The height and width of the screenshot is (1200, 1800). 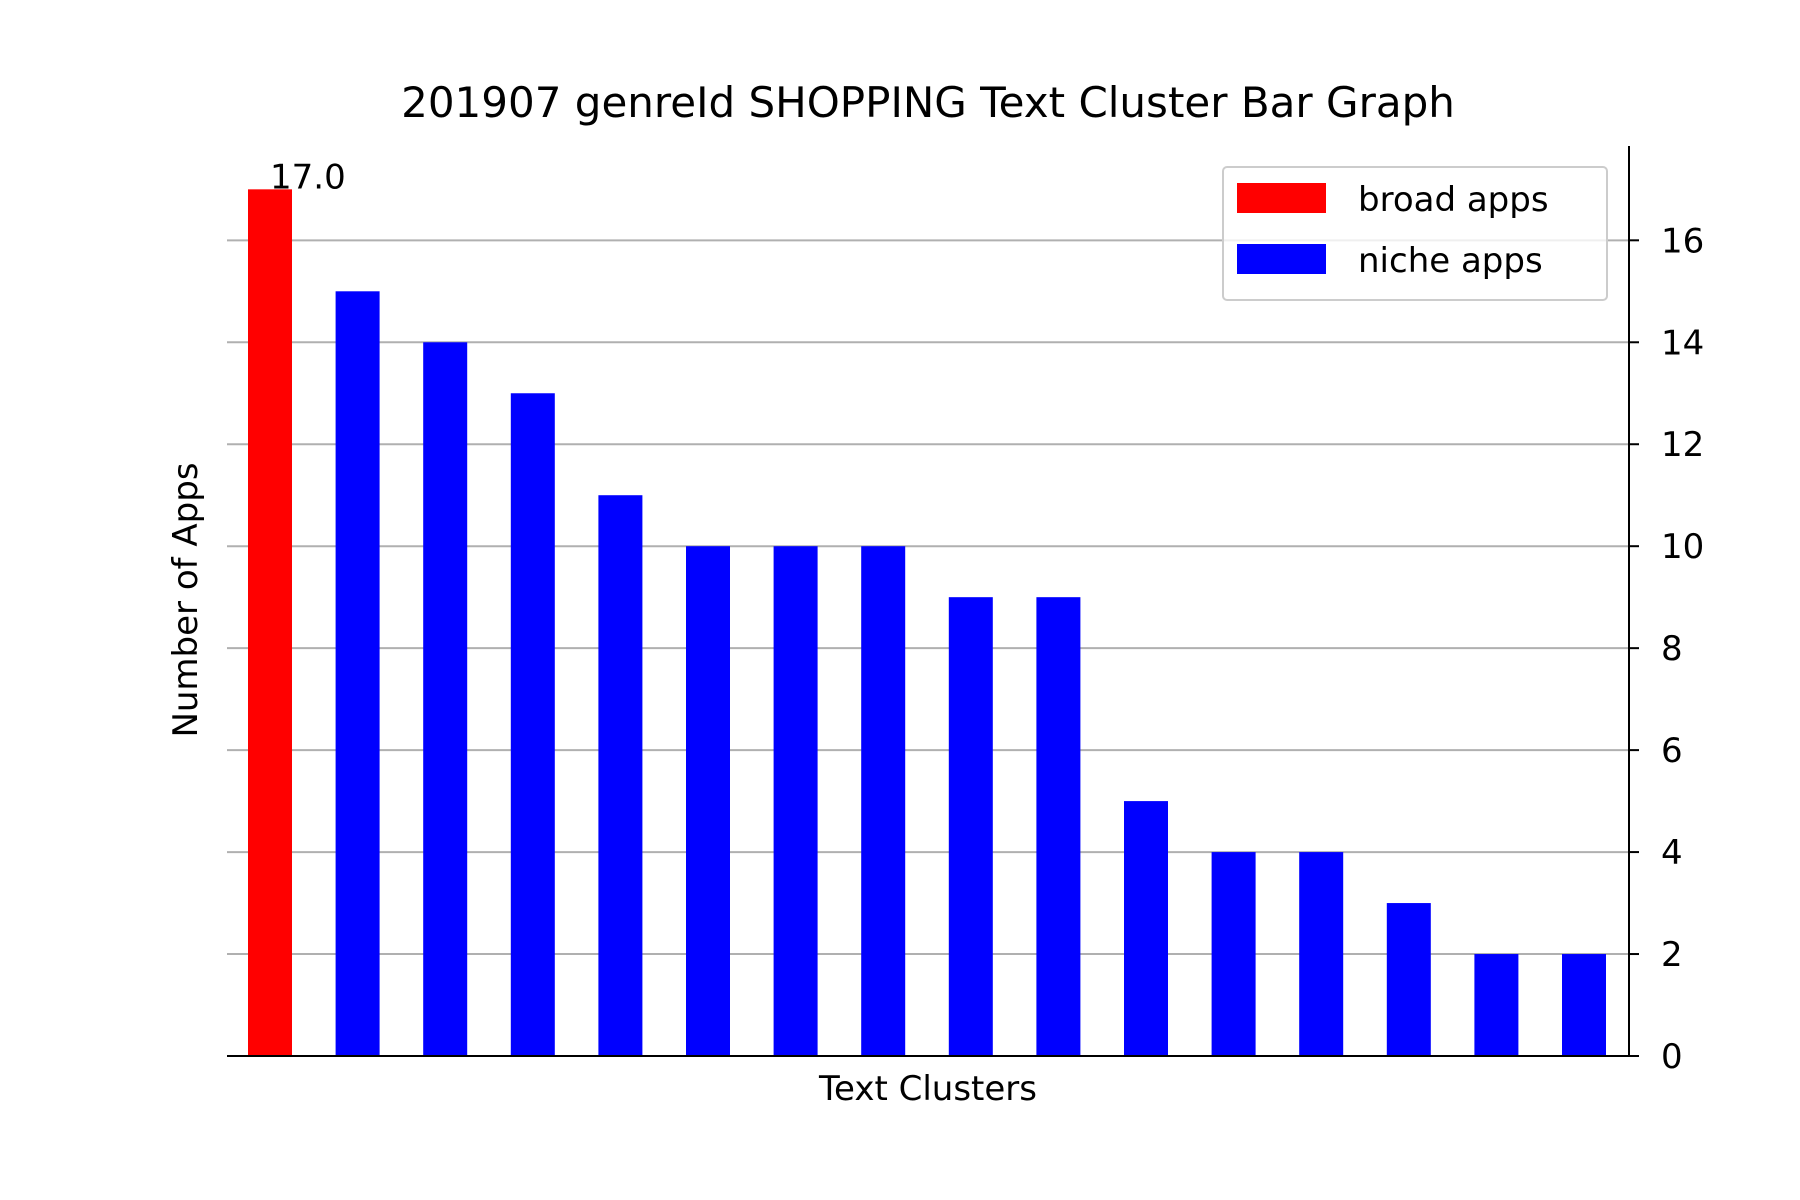 I want to click on y-ticks: 0 2 4 6 8 10 12 14 16, so click(x=1666, y=649).